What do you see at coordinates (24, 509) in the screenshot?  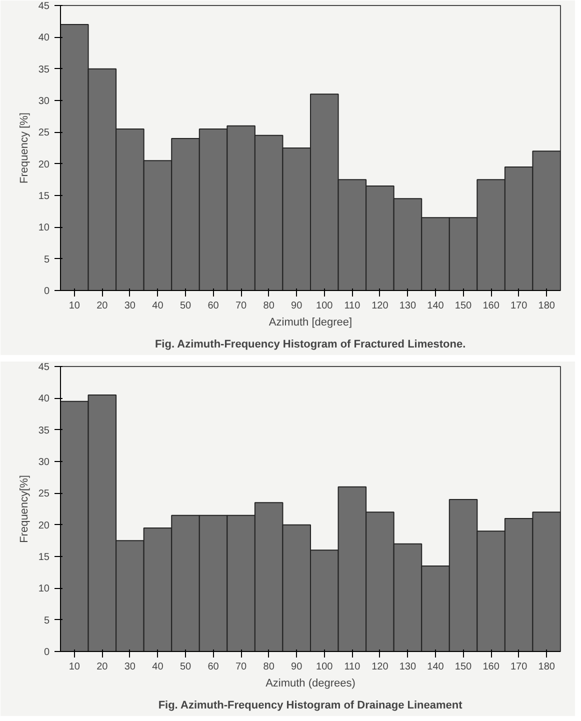 I see `y-axis-title: Frequency[%]` at bounding box center [24, 509].